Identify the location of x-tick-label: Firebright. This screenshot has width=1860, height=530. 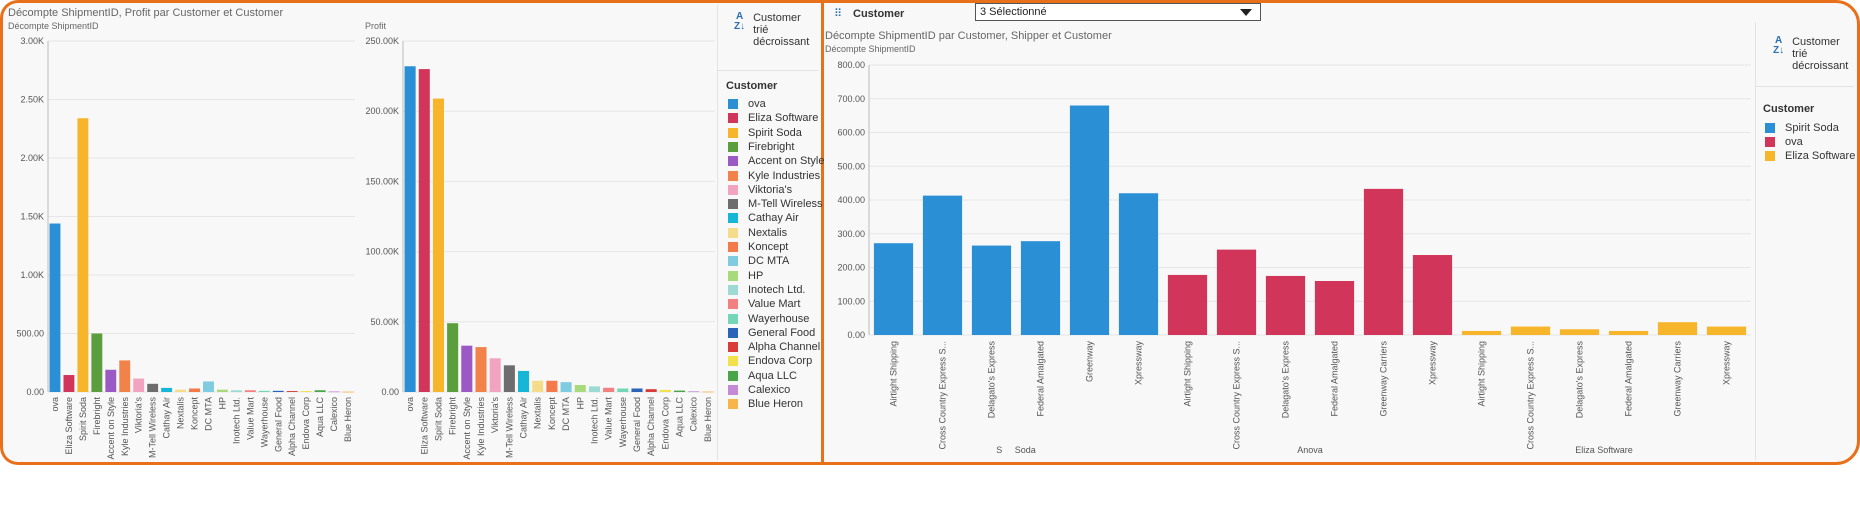
(453, 416).